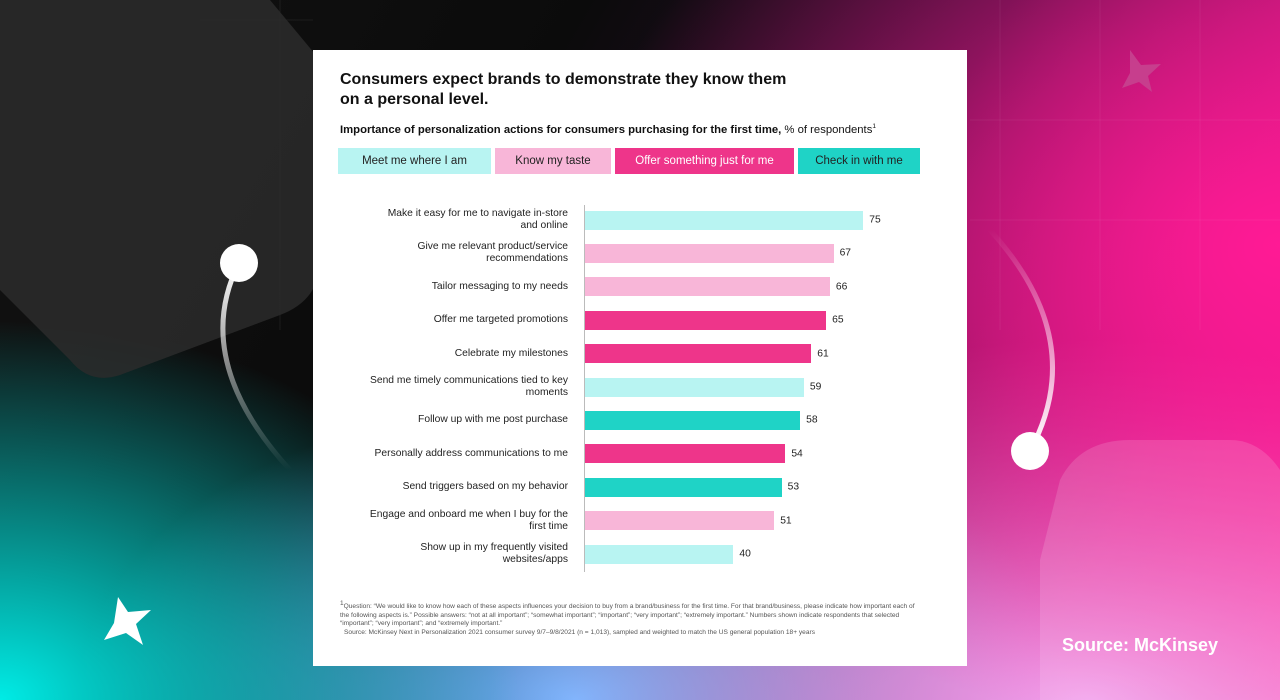  What do you see at coordinates (485, 487) in the screenshot?
I see `category-label: Send triggers based on my behavior` at bounding box center [485, 487].